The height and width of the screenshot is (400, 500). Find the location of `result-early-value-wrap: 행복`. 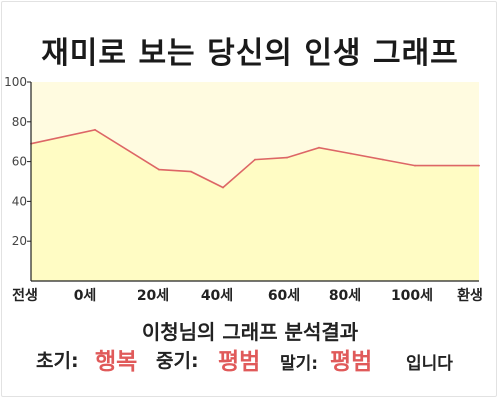

result-early-value-wrap: 행복 is located at coordinates (116, 359).